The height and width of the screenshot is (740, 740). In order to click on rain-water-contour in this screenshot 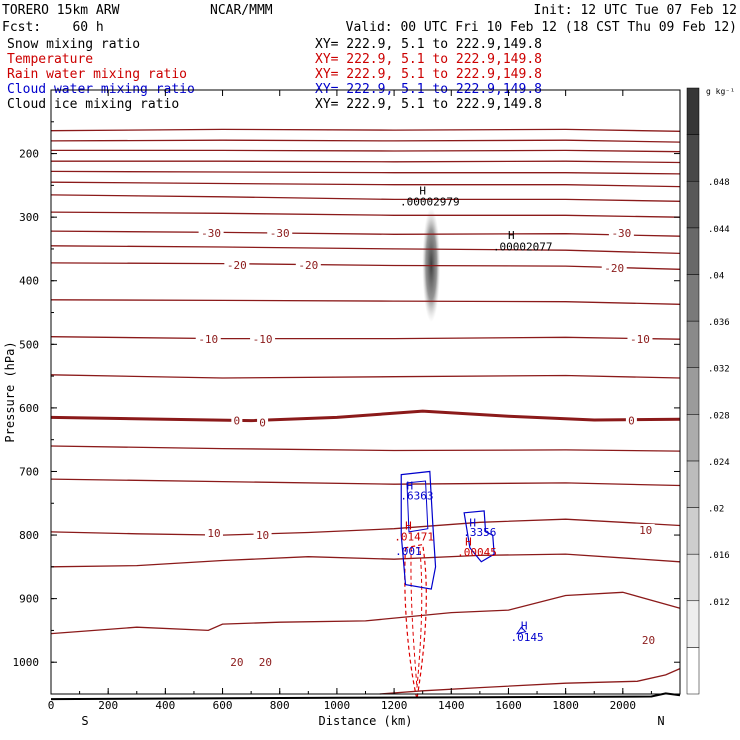, I will do `click(415, 621)`.